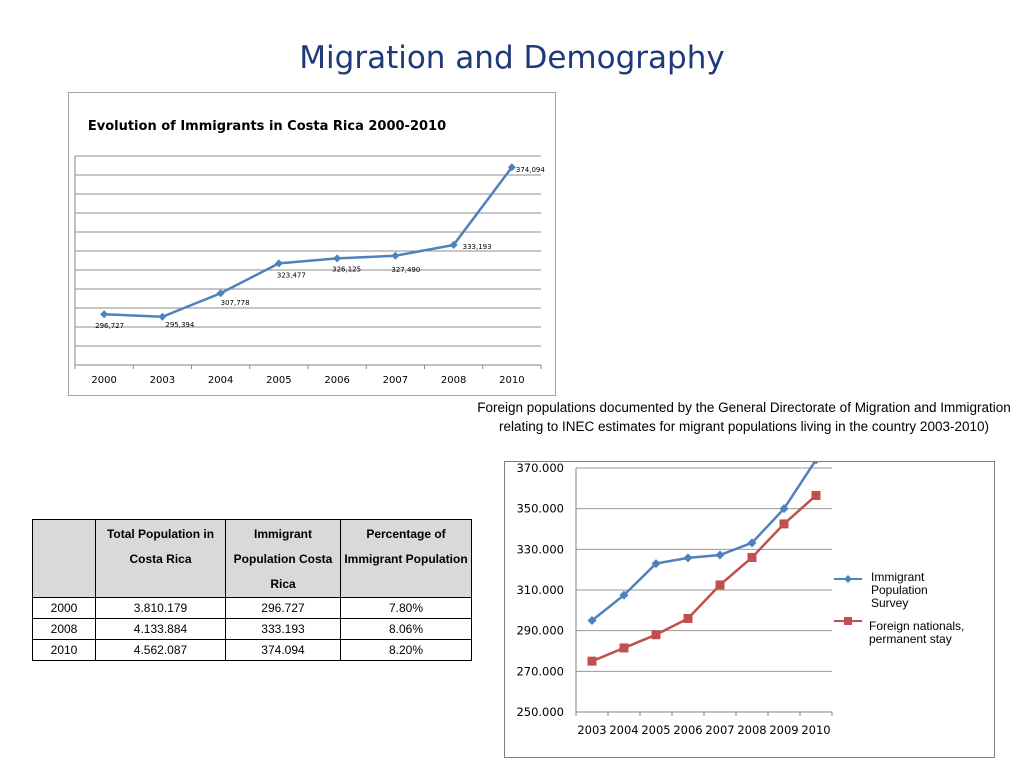 The image size is (1024, 768). Describe the element at coordinates (406, 608) in the screenshot. I see `table-cell-percentage: 7.80%` at that location.